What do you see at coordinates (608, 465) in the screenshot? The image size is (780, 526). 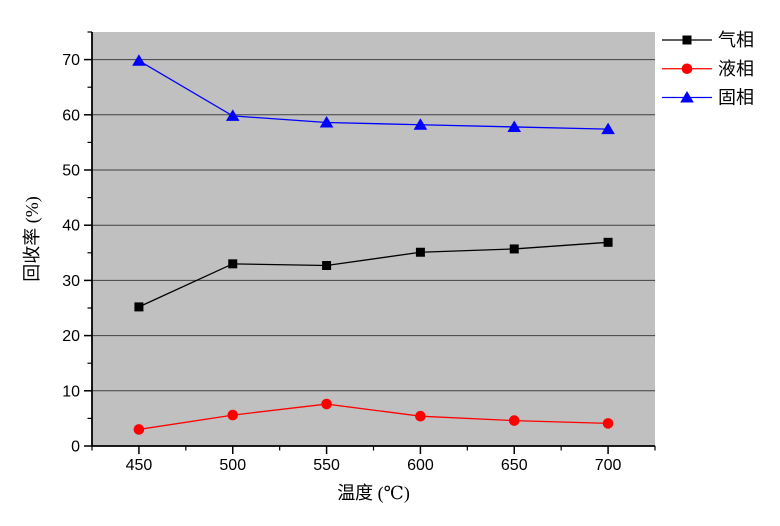 I see `x-tick-label-700: 700` at bounding box center [608, 465].